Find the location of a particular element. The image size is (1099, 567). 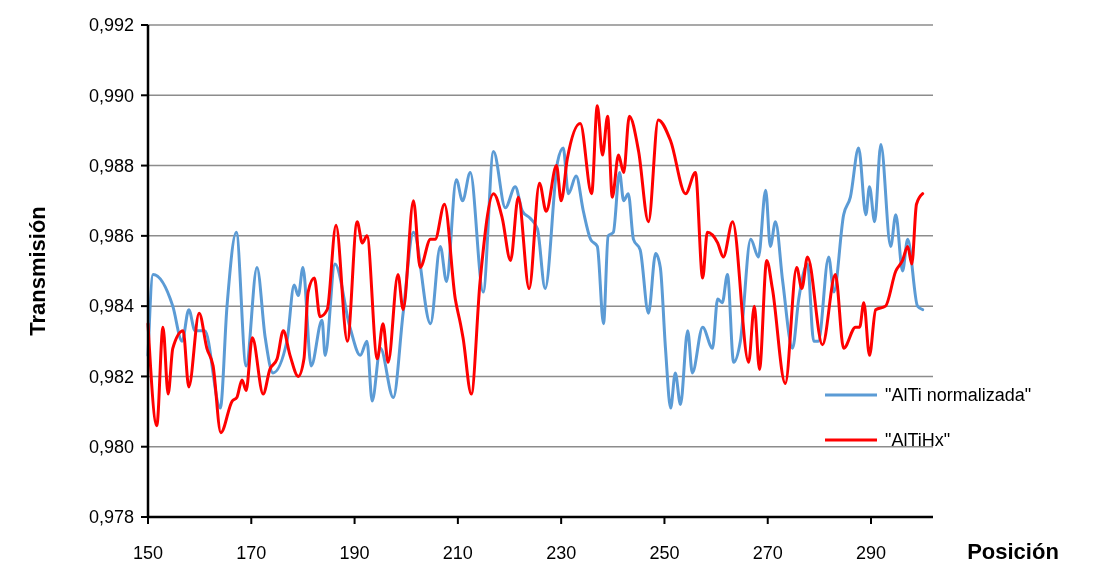

x-tick-label: 230 is located at coordinates (561, 553).